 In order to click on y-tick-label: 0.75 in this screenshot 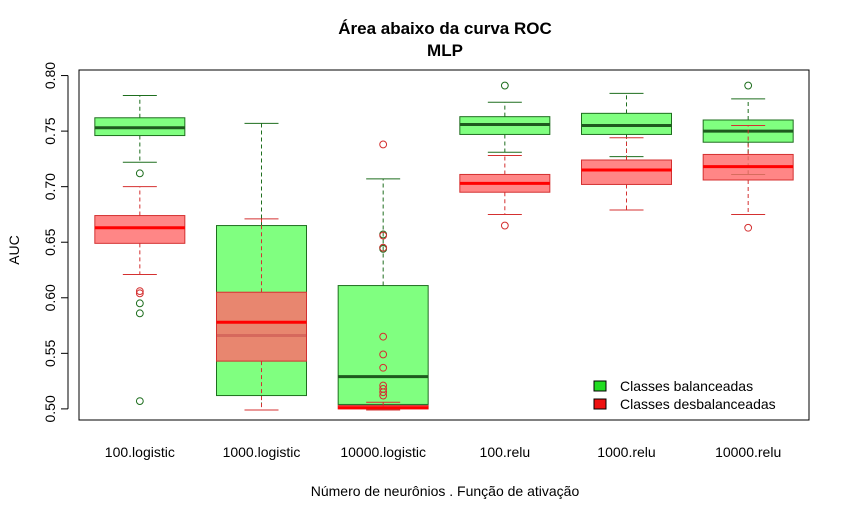, I will do `click(50, 130)`.